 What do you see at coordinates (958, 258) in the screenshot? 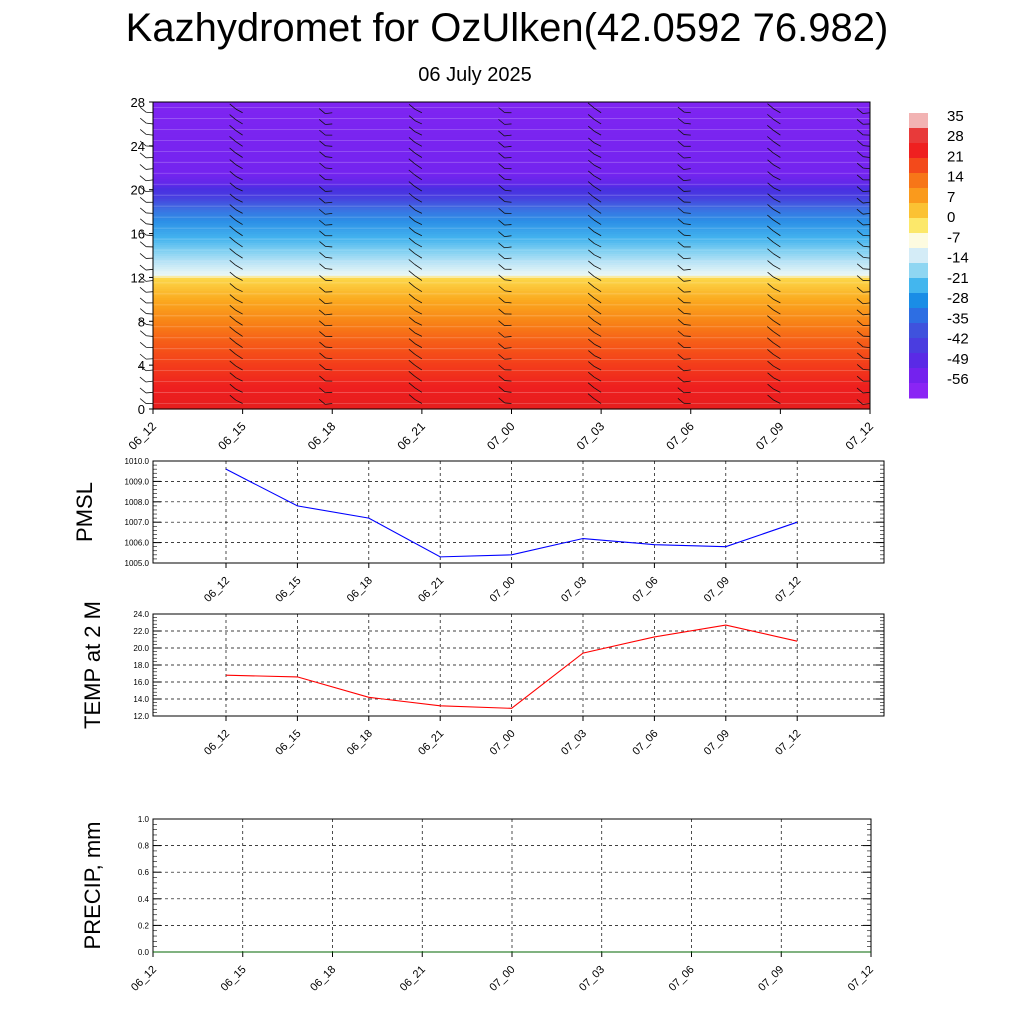
I see `colorbar-label: -14` at bounding box center [958, 258].